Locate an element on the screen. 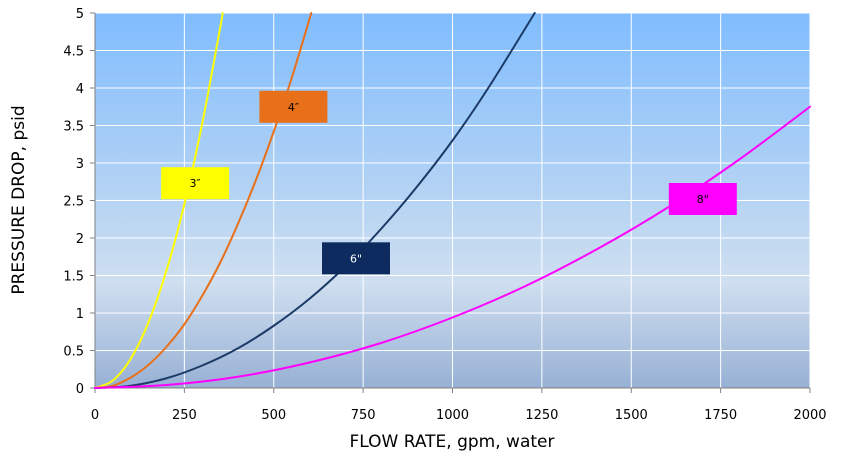 The width and height of the screenshot is (843, 457). series-label-text: 3″ is located at coordinates (195, 183).